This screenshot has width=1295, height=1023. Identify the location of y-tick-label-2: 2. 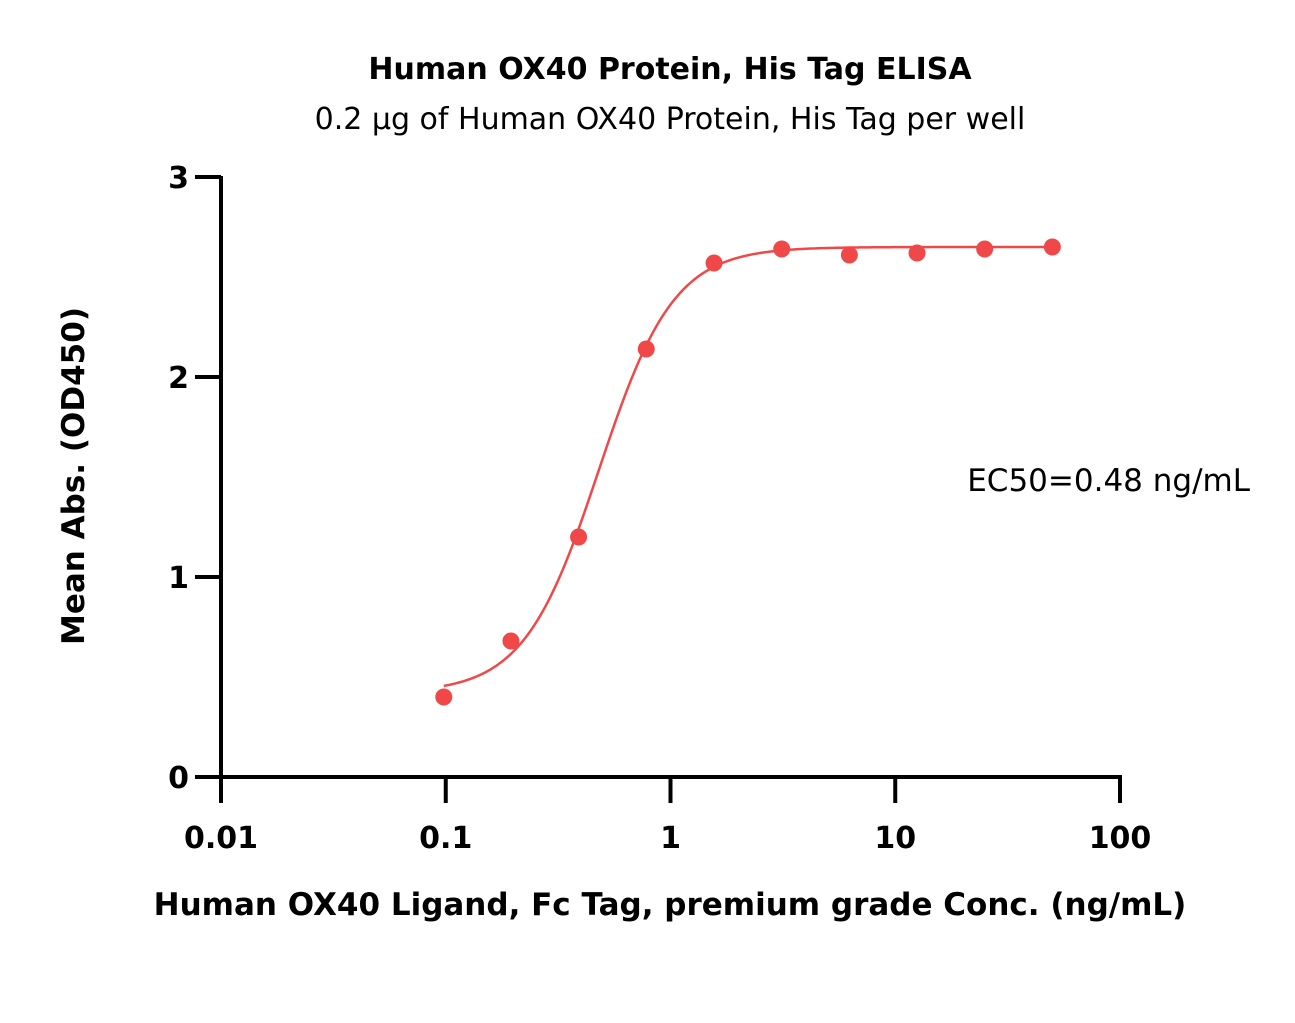
(178, 378).